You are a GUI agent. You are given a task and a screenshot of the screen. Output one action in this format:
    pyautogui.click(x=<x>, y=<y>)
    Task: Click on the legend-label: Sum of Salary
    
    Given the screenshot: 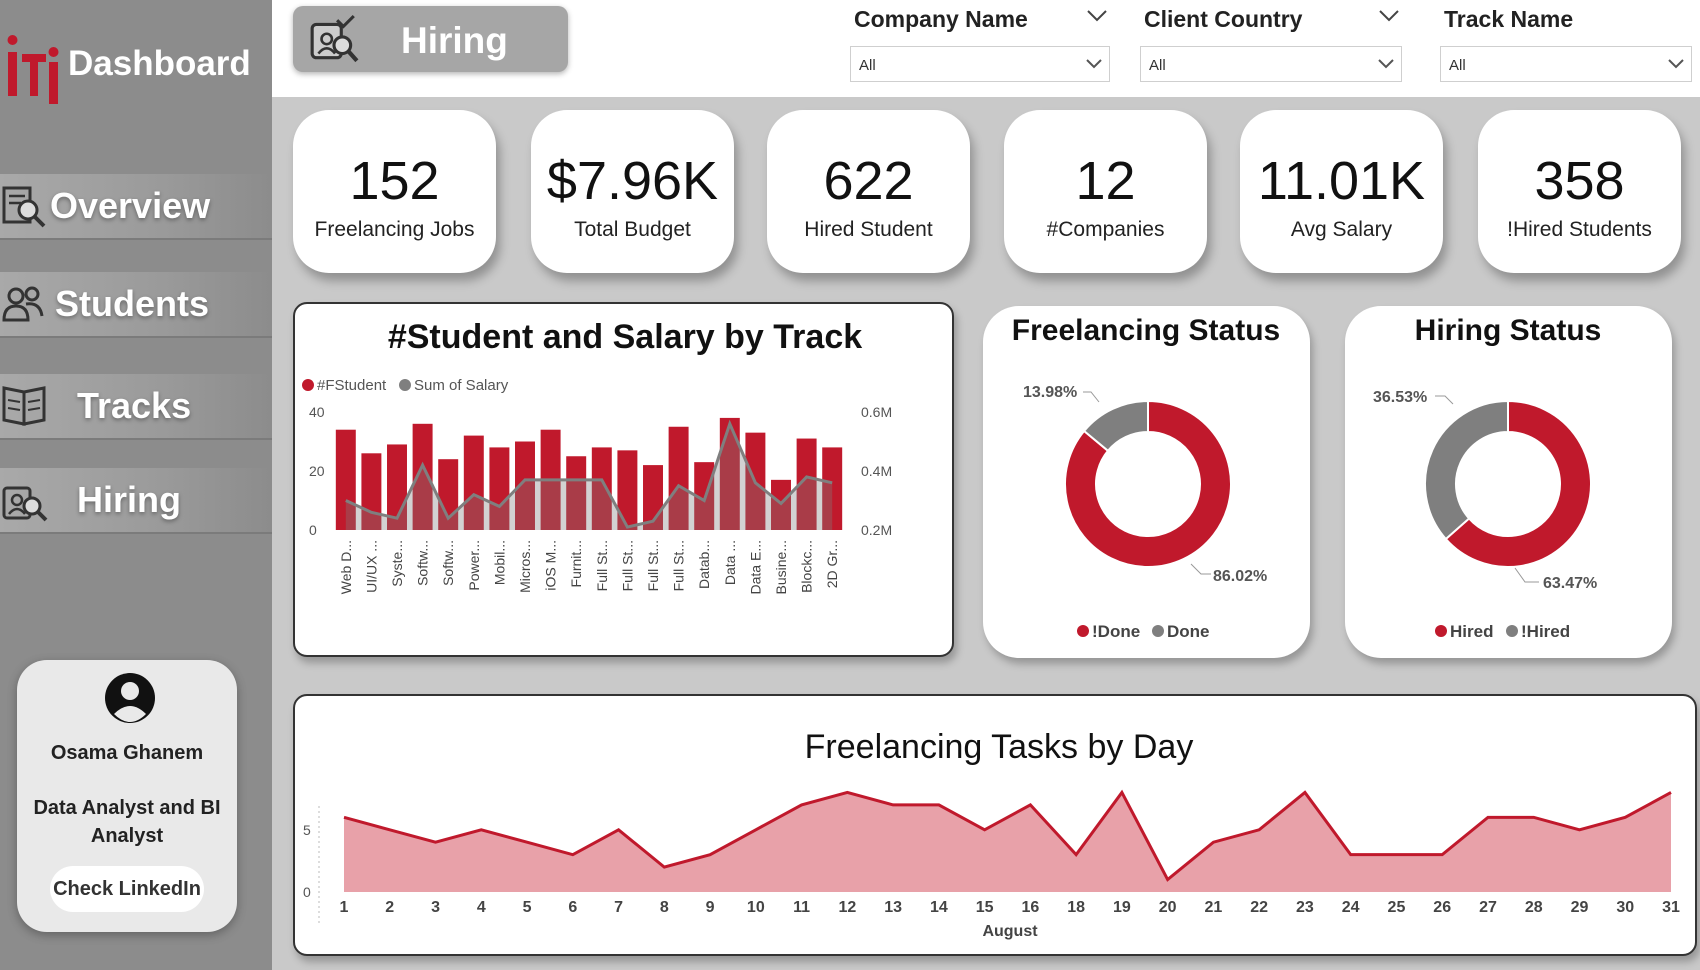 What is the action you would take?
    pyautogui.click(x=461, y=385)
    